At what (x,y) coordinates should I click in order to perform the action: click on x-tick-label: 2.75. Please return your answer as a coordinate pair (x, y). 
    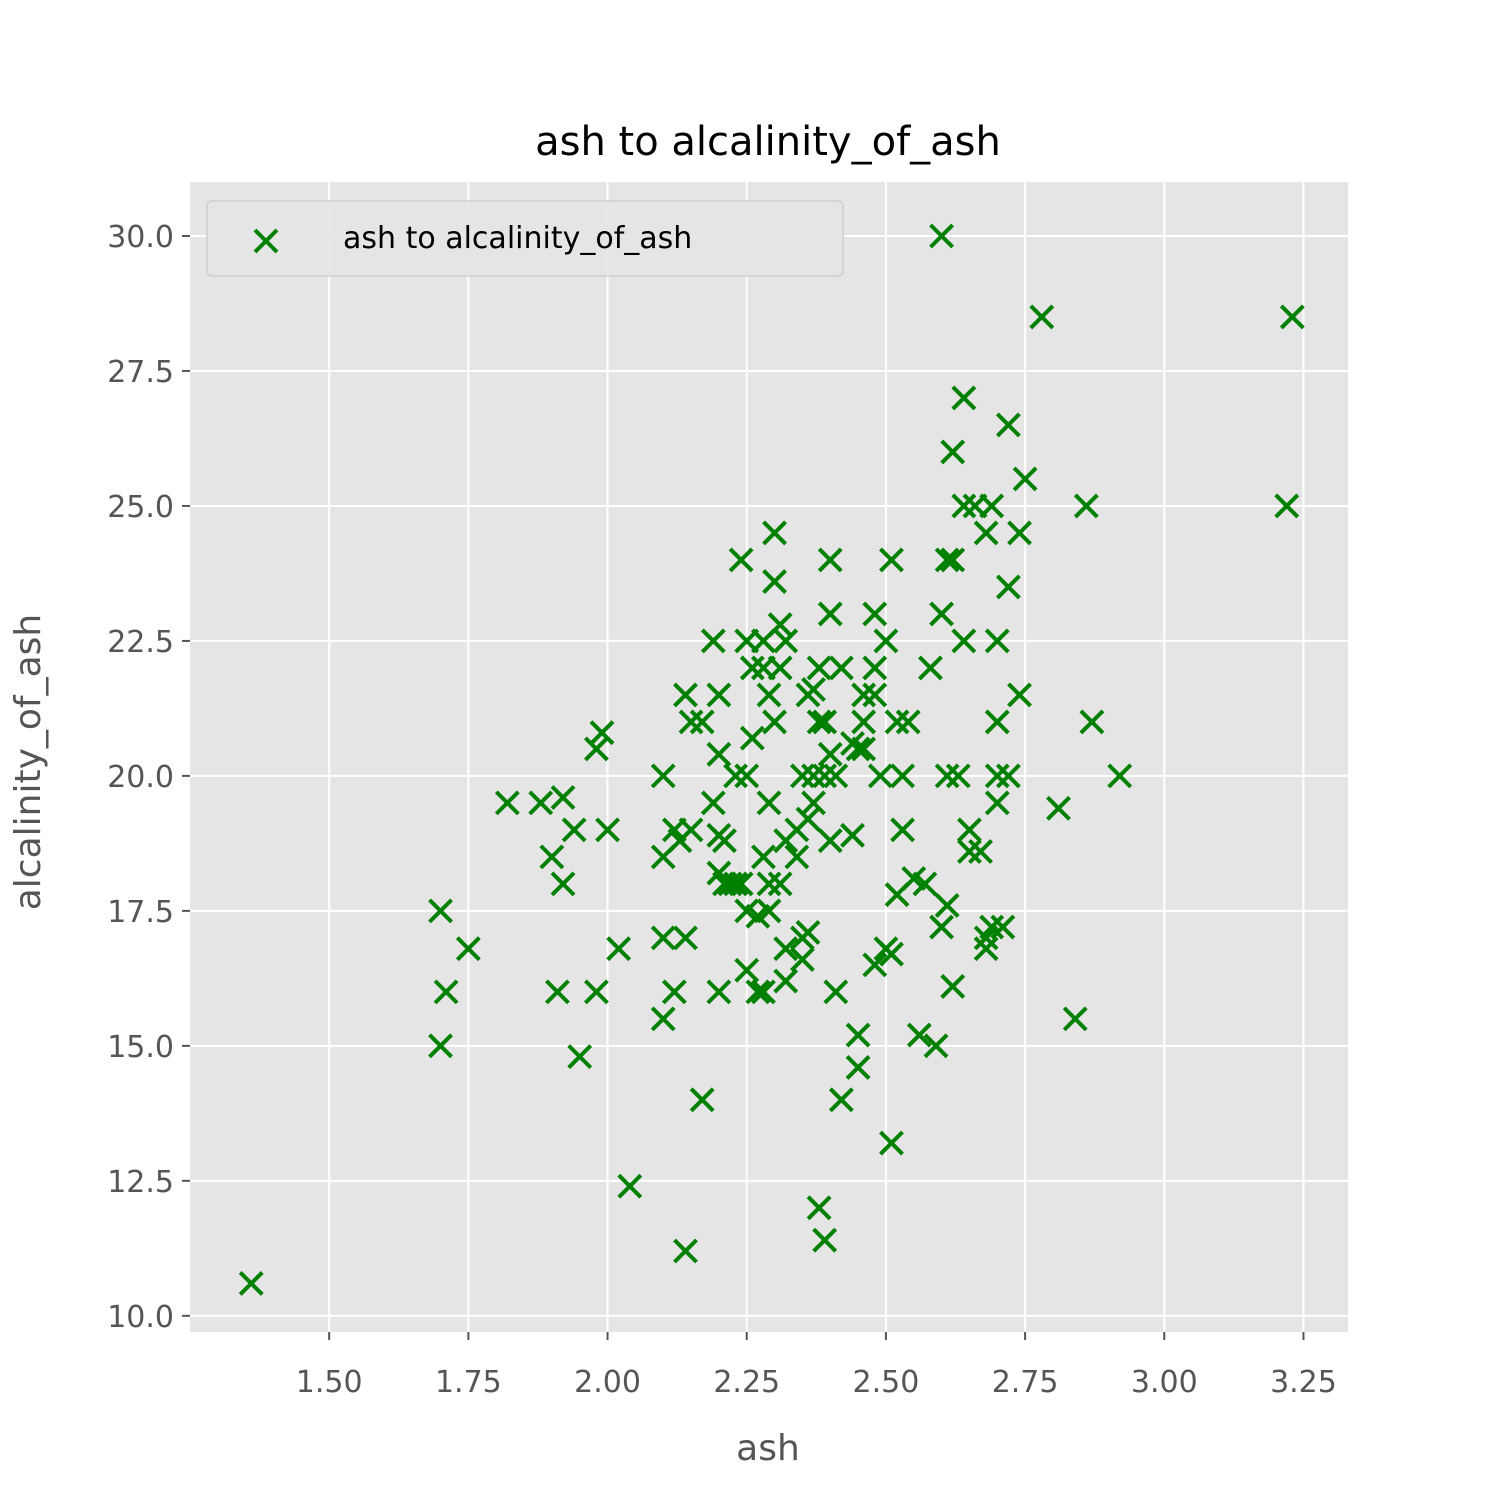
    Looking at the image, I should click on (1025, 1382).